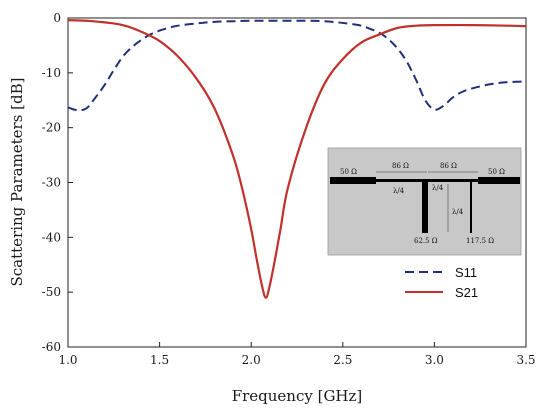  Describe the element at coordinates (458, 212) in the screenshot. I see `inset-label-lambda-3: λ/4` at that location.